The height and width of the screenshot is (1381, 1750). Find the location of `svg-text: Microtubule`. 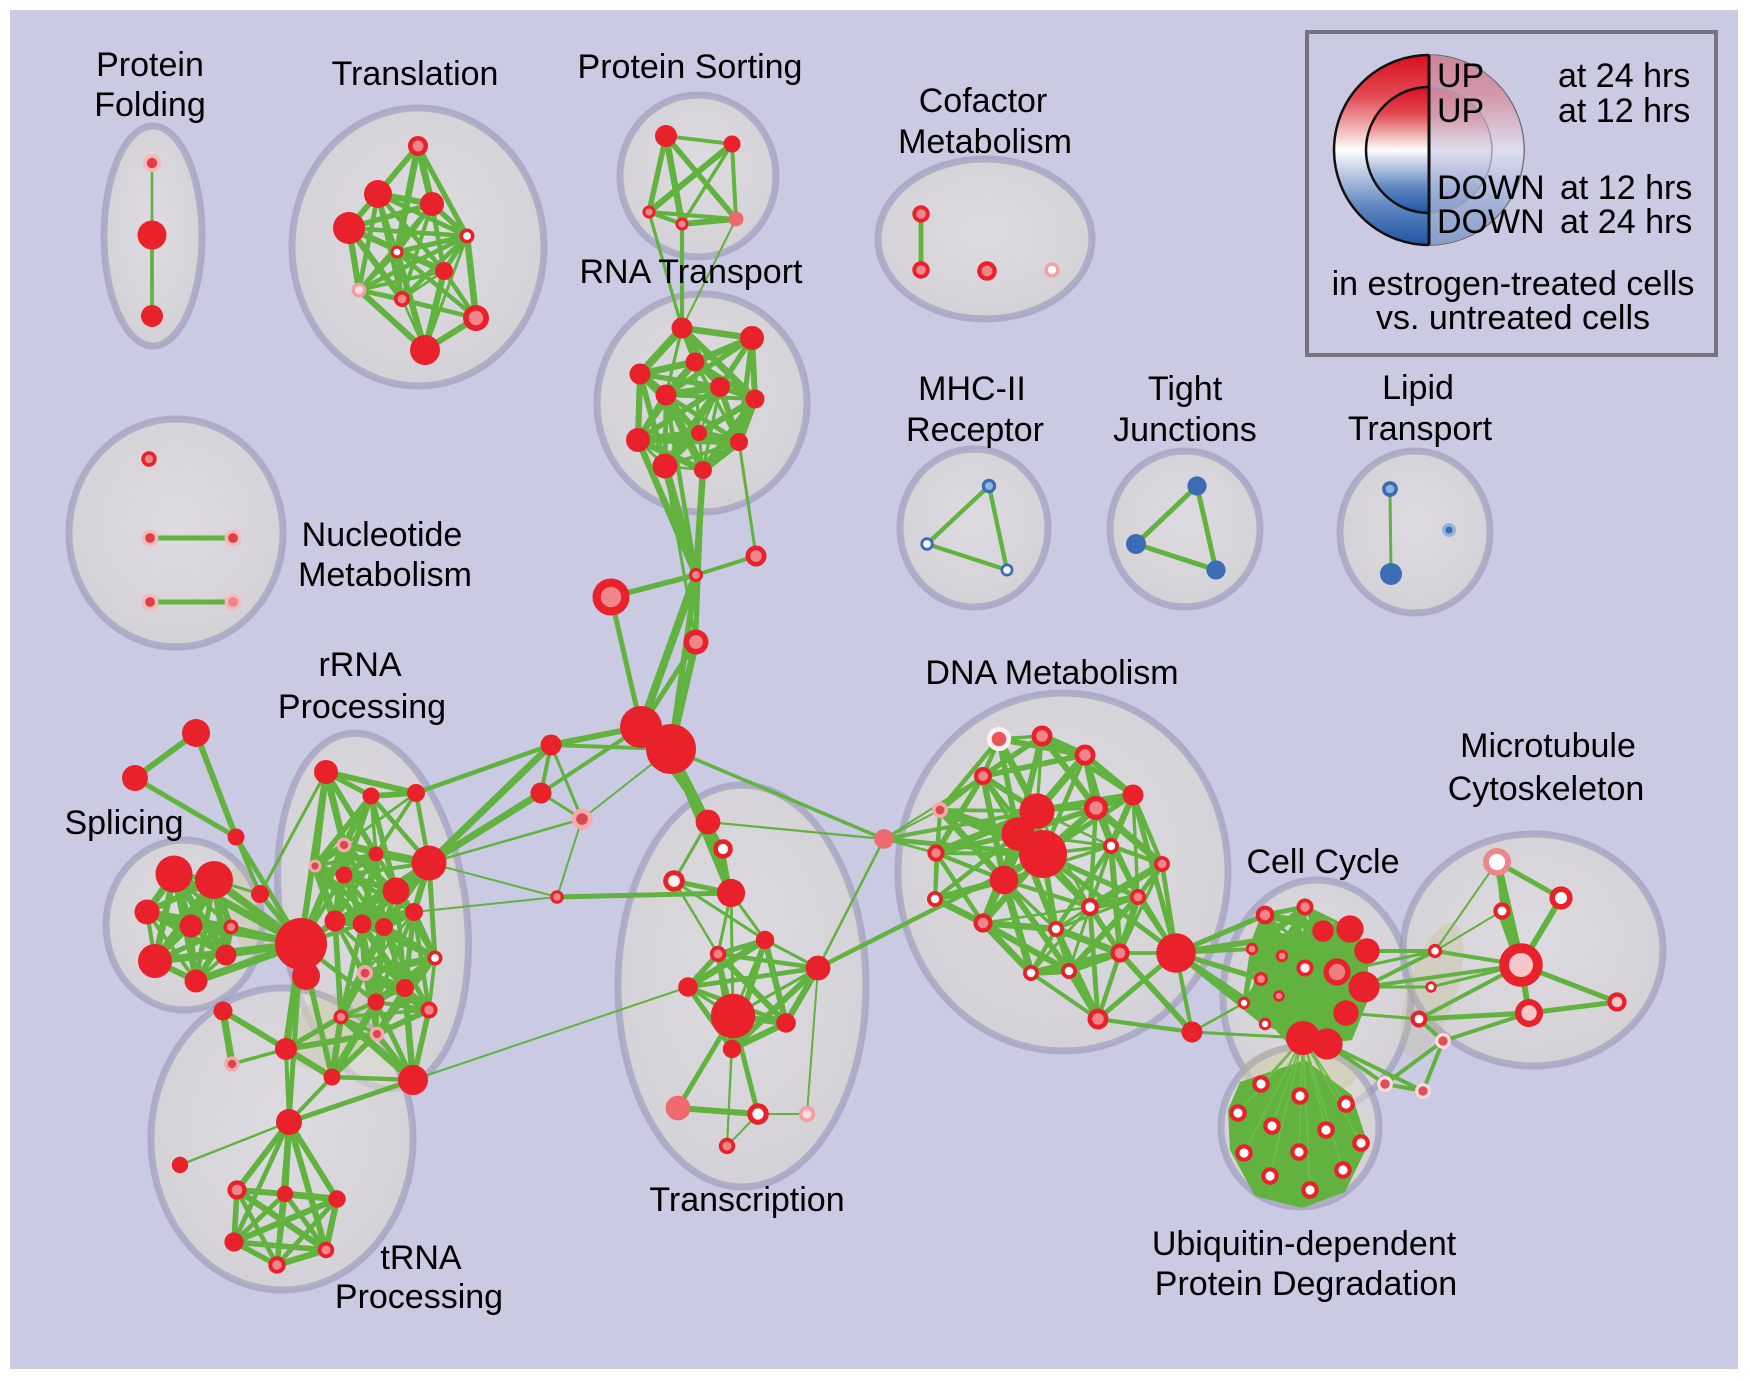

svg-text: Microtubule is located at coordinates (1548, 746).